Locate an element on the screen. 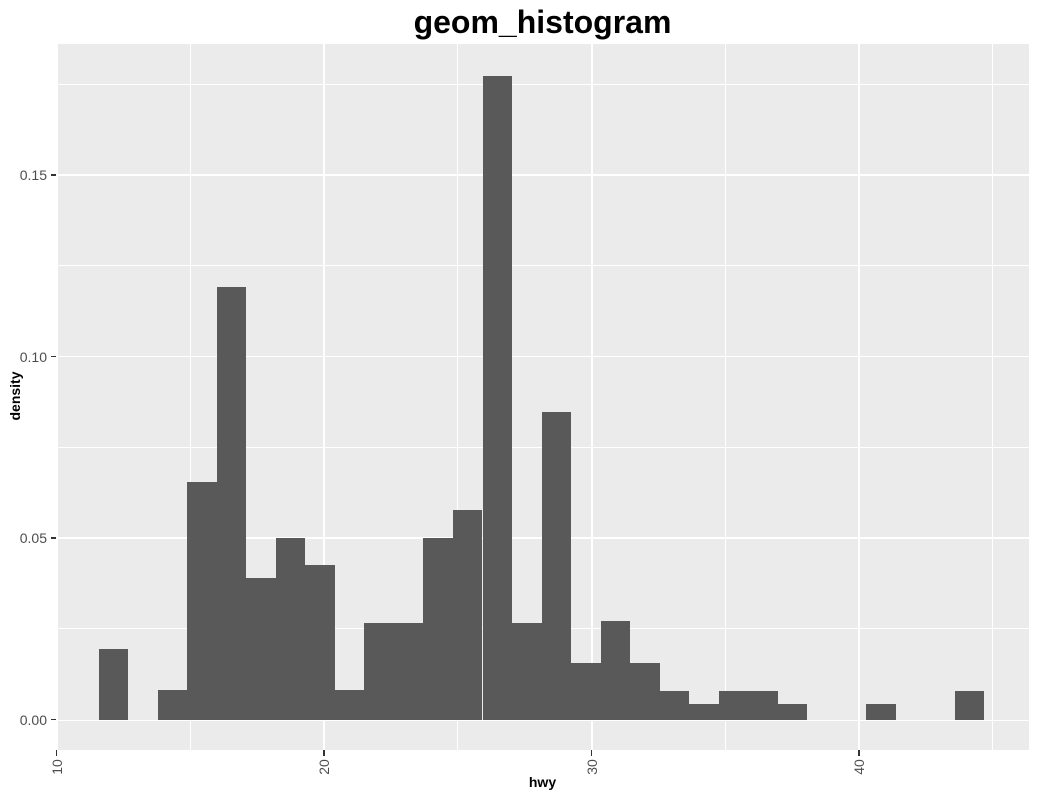  x-tick-label: 20 is located at coordinates (324, 767).